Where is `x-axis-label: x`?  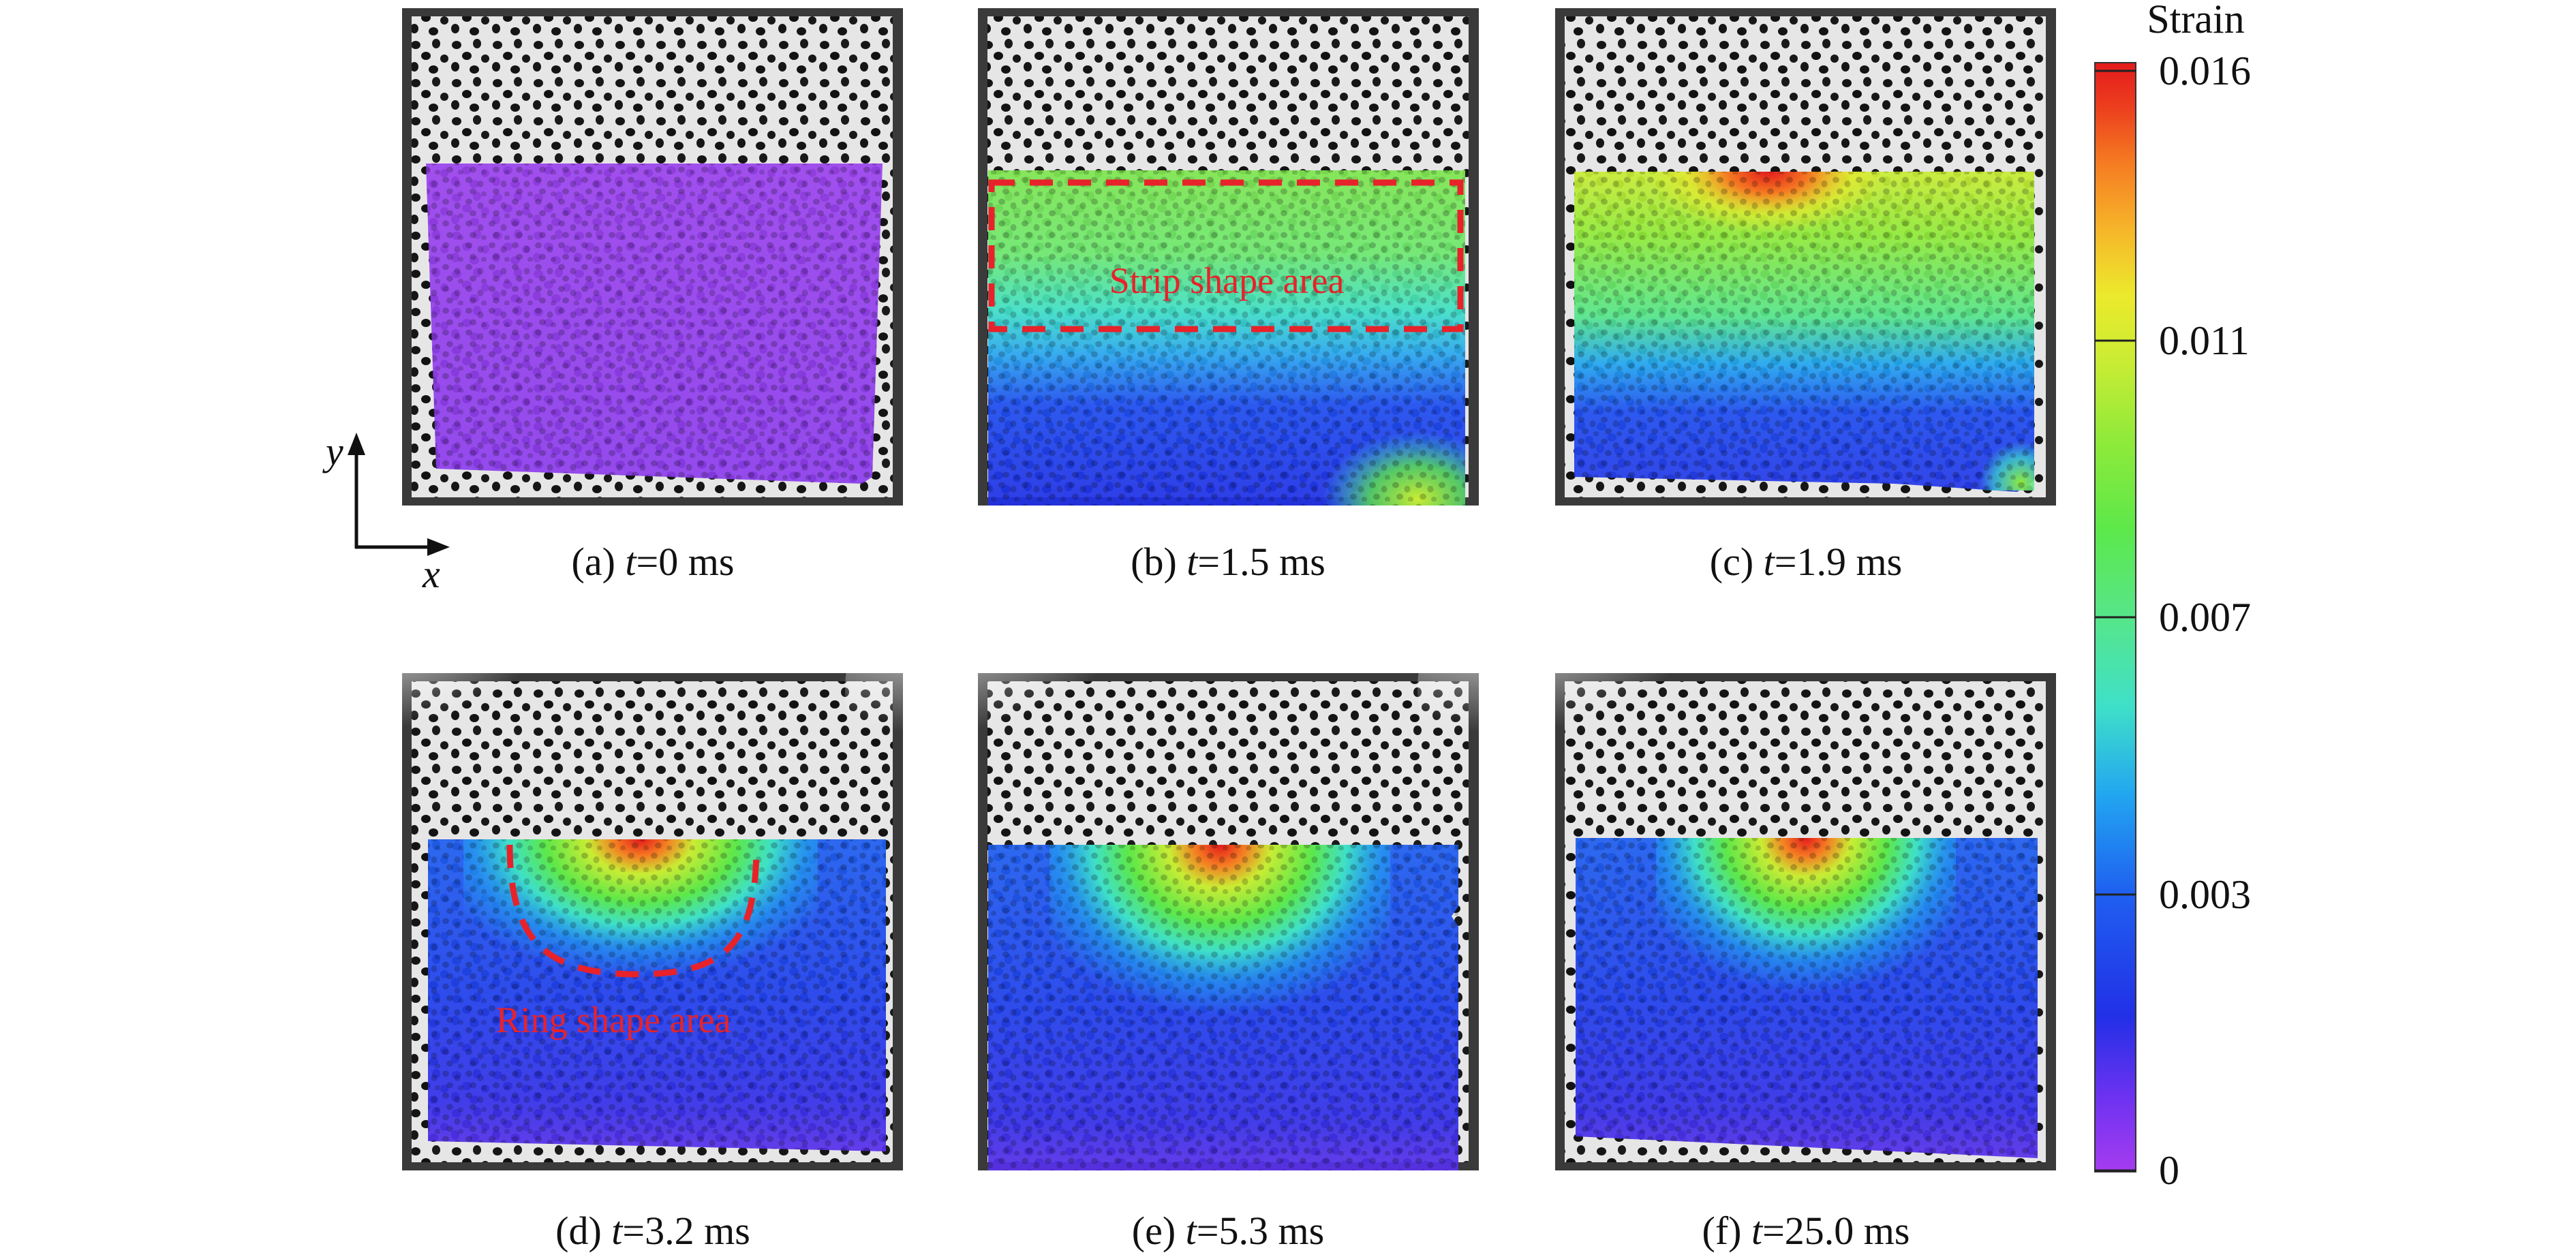 x-axis-label: x is located at coordinates (431, 574).